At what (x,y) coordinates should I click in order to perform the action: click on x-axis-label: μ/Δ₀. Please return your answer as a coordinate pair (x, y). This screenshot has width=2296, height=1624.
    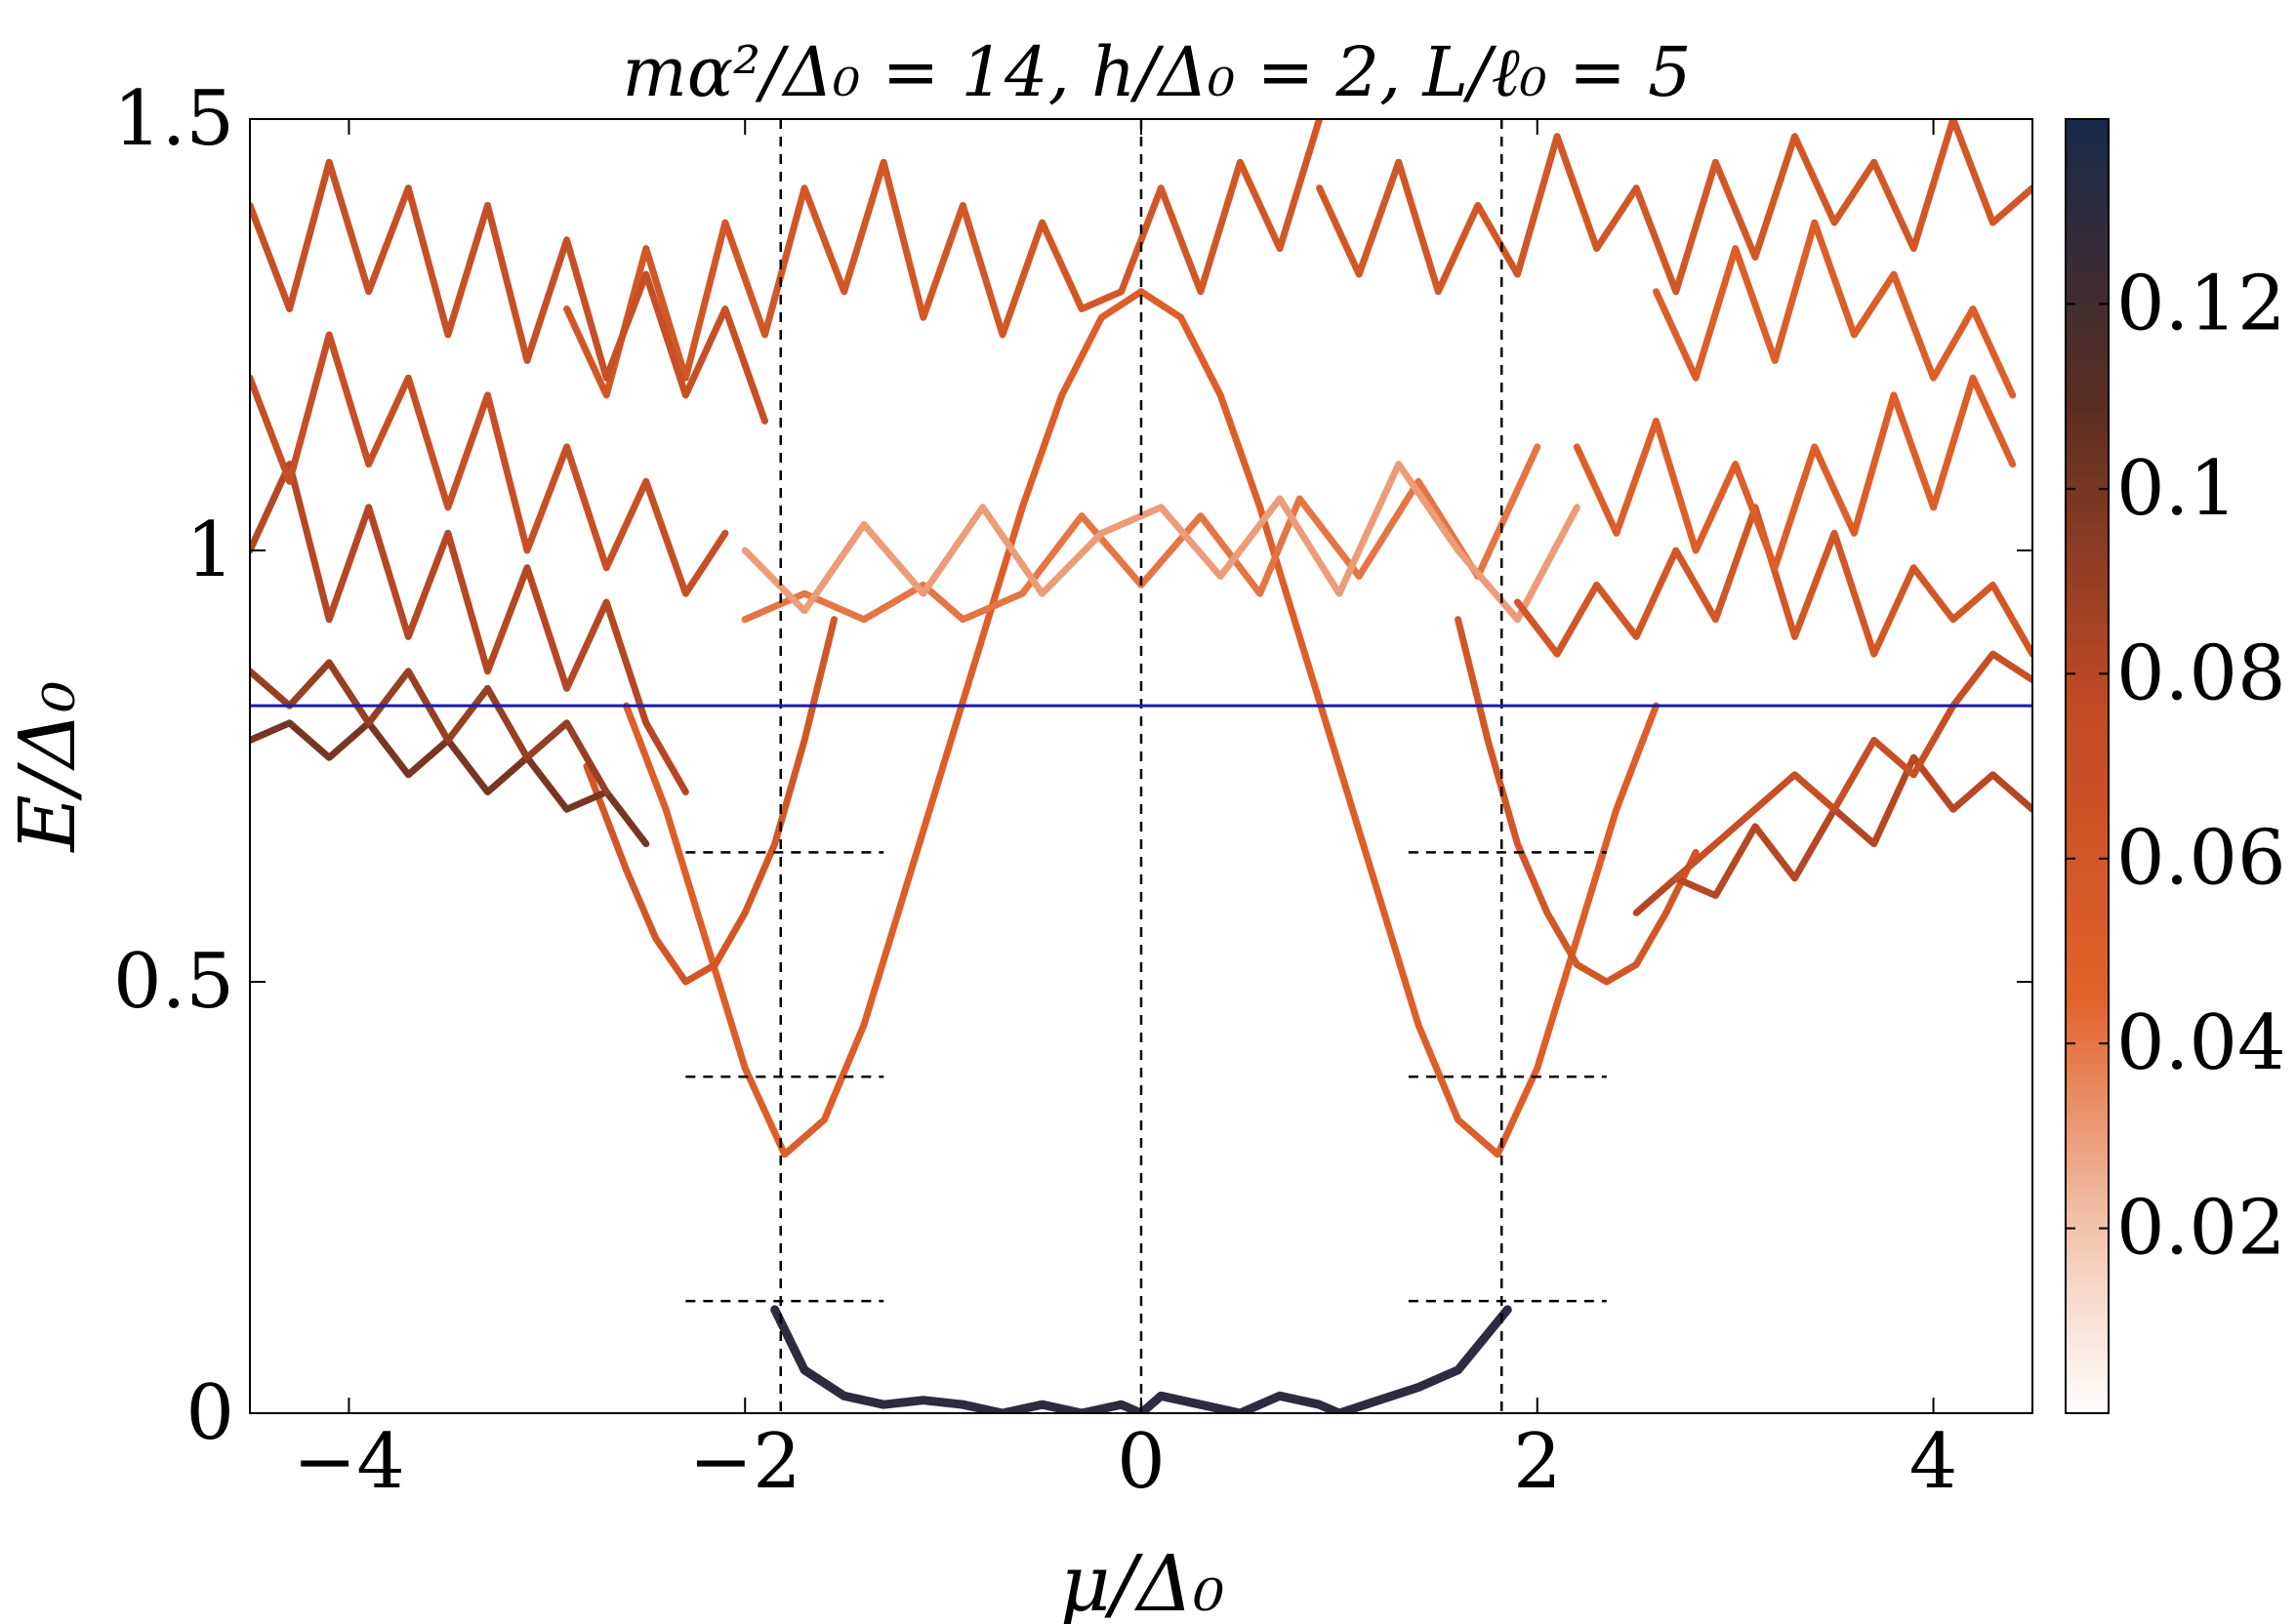
    Looking at the image, I should click on (1142, 1581).